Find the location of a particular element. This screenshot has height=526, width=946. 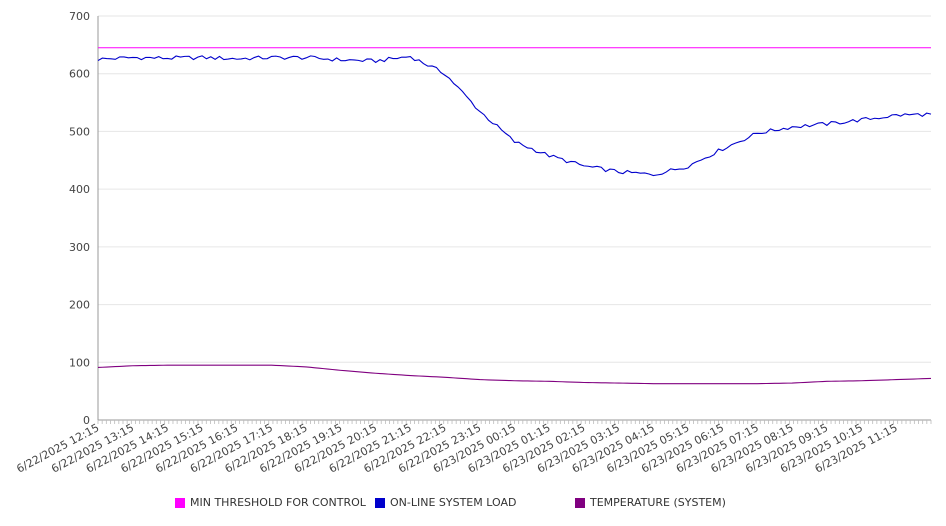

legend-swatch-threshold is located at coordinates (180, 502).